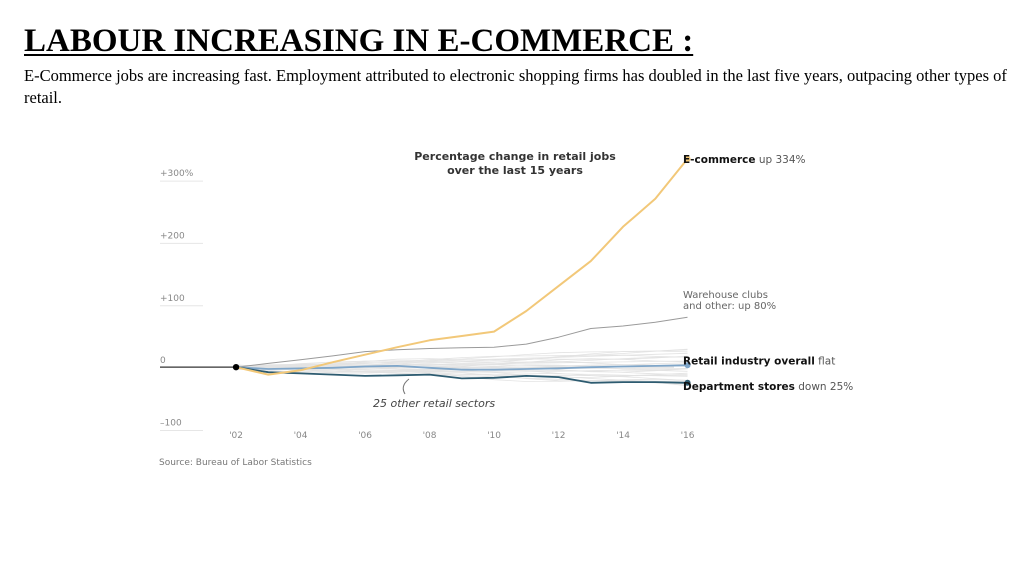 The image size is (1024, 576). Describe the element at coordinates (729, 306) in the screenshot. I see `warehouse-end-label: and other: up 80%` at that location.